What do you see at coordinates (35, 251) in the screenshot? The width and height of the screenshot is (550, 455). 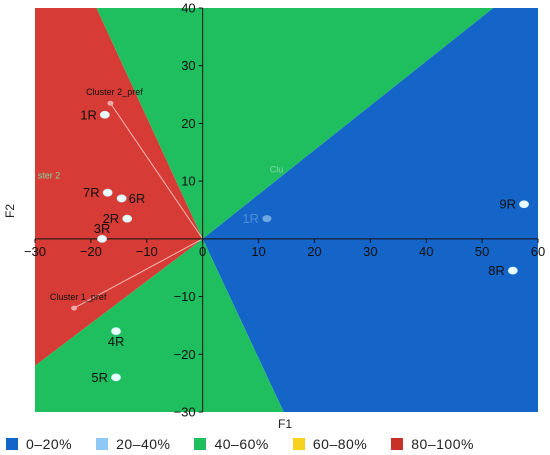 I see `x-tick-label: −30` at bounding box center [35, 251].